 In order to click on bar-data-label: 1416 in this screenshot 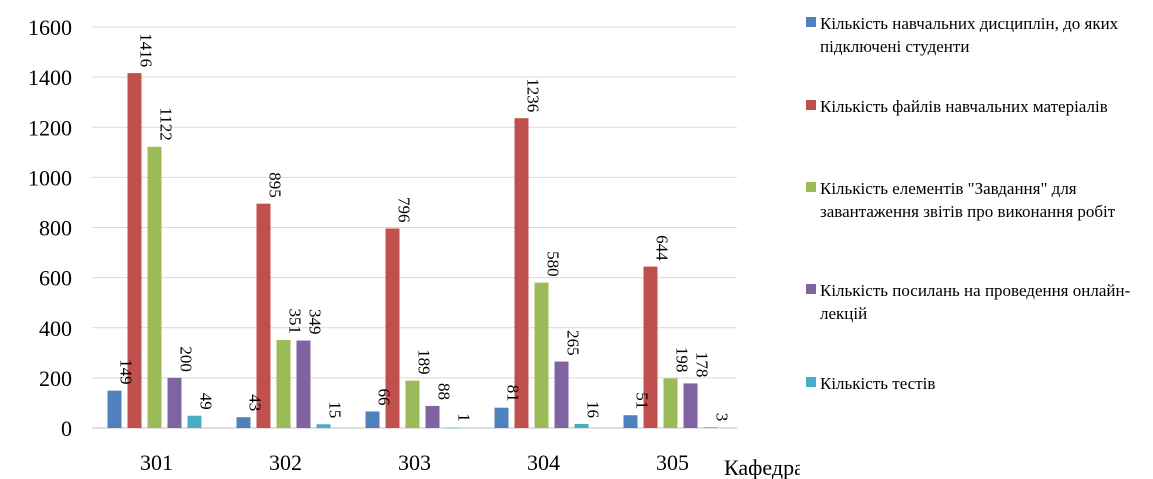, I will do `click(146, 50)`.